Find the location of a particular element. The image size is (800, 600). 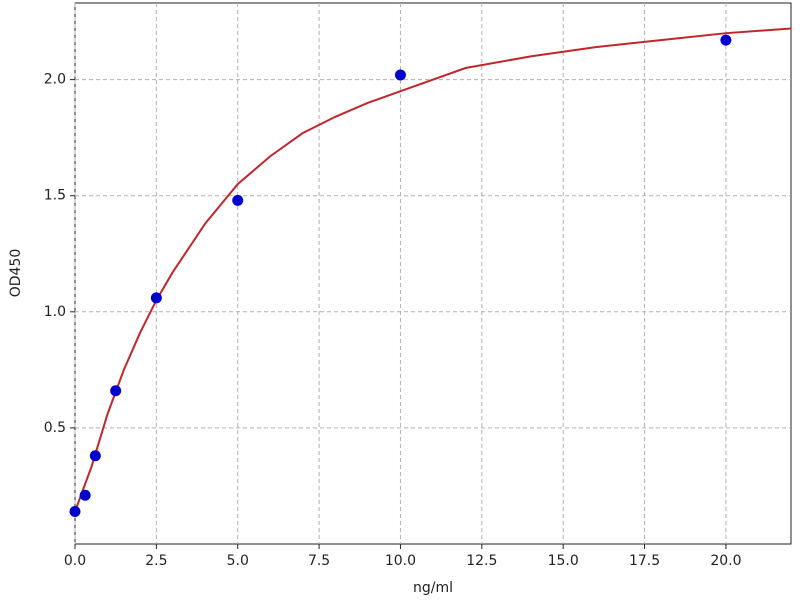

x-tick-label: 12.5 is located at coordinates (481, 561).